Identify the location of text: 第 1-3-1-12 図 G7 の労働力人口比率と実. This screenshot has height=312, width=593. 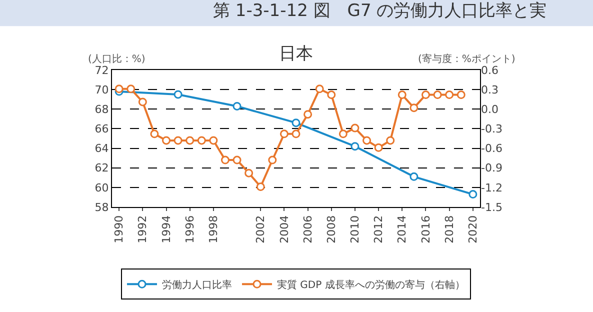
(380, 11).